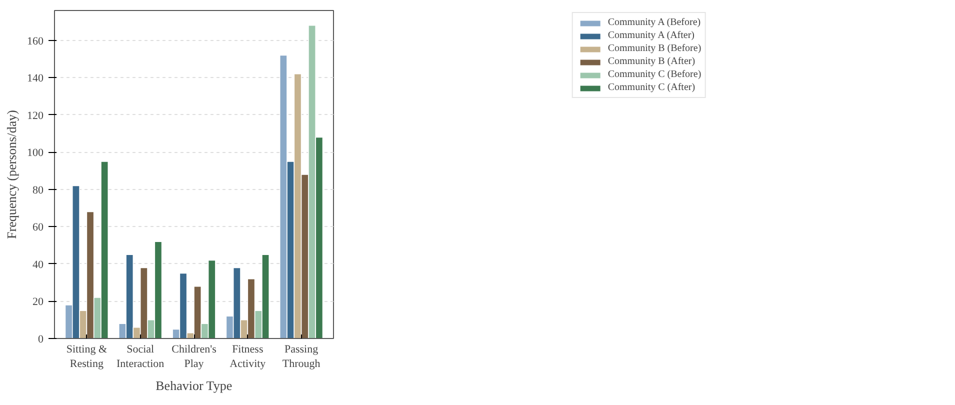 The width and height of the screenshot is (955, 405). Describe the element at coordinates (655, 48) in the screenshot. I see `legend-label: Community B (Before)` at that location.